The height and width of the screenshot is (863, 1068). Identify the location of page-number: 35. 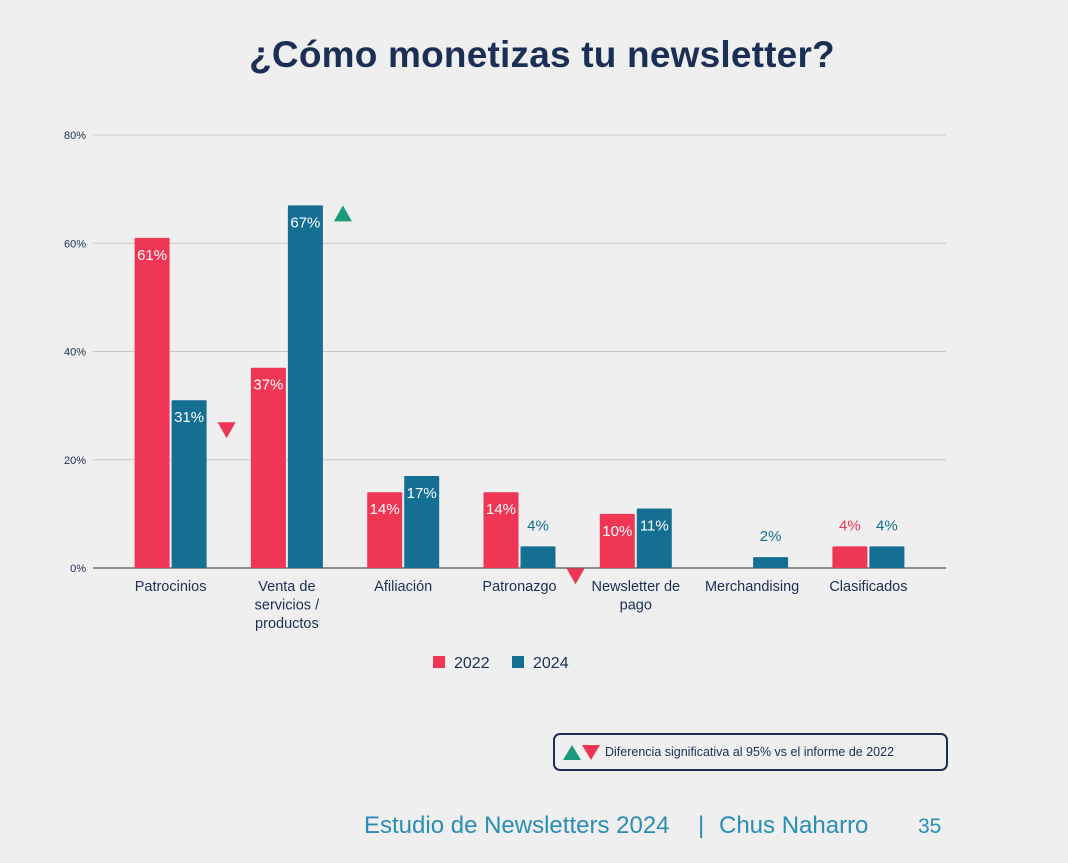
(930, 826).